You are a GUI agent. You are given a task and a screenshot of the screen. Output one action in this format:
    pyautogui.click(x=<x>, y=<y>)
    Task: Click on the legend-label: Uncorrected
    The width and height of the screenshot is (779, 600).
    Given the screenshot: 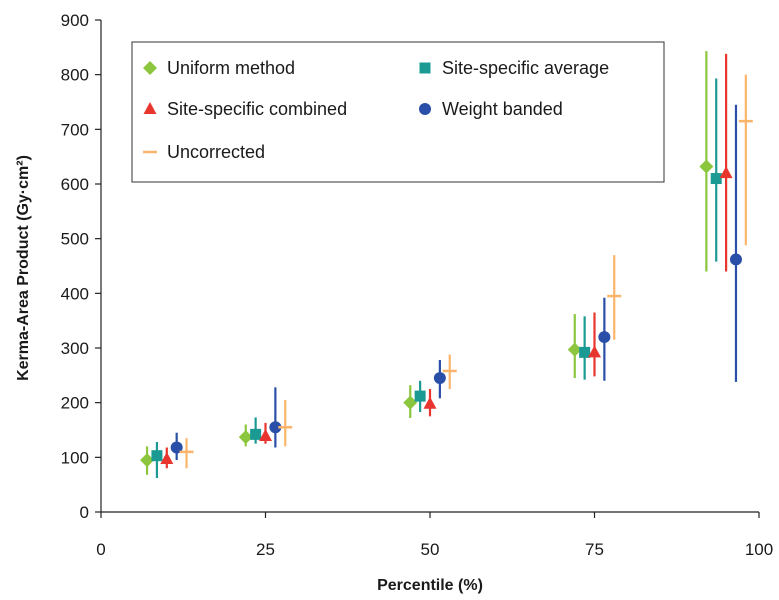 What is the action you would take?
    pyautogui.click(x=216, y=152)
    